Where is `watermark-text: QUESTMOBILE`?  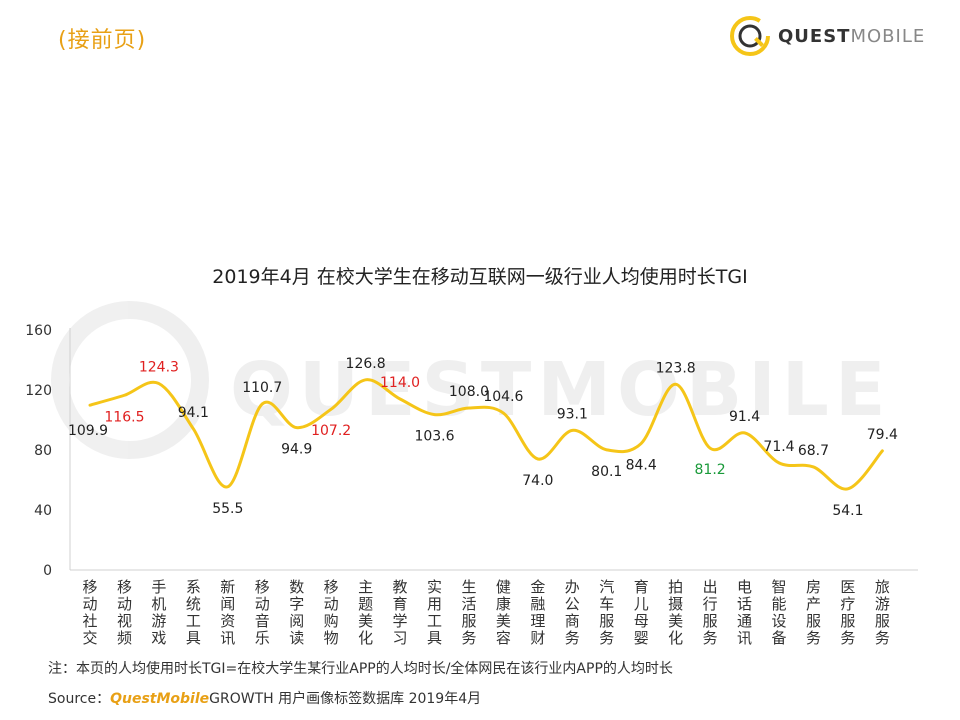
watermark-text: QUESTMOBILE is located at coordinates (561, 390).